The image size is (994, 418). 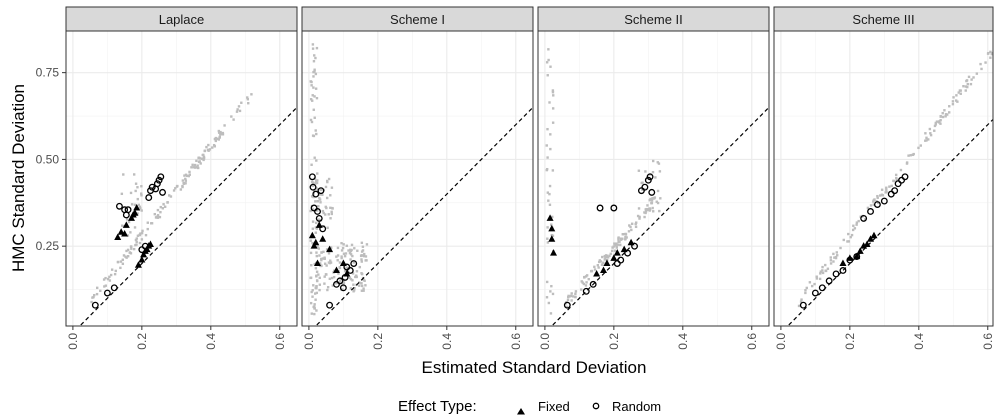 I want to click on facet-strip-label: Laplace, so click(x=182, y=19).